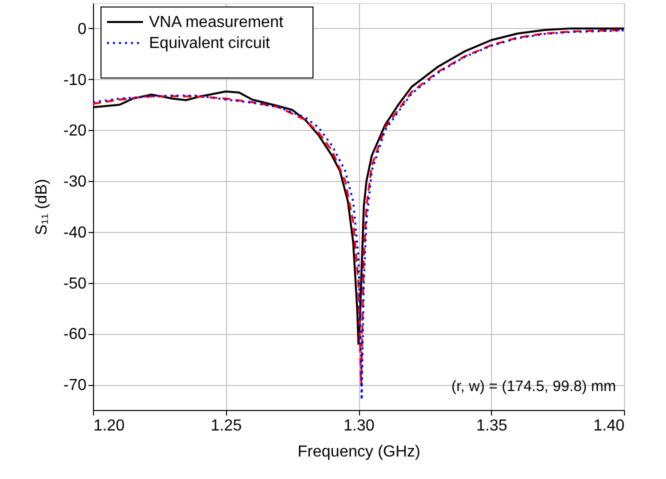 The height and width of the screenshot is (479, 666). What do you see at coordinates (492, 426) in the screenshot?
I see `x-tick-label: 1.35` at bounding box center [492, 426].